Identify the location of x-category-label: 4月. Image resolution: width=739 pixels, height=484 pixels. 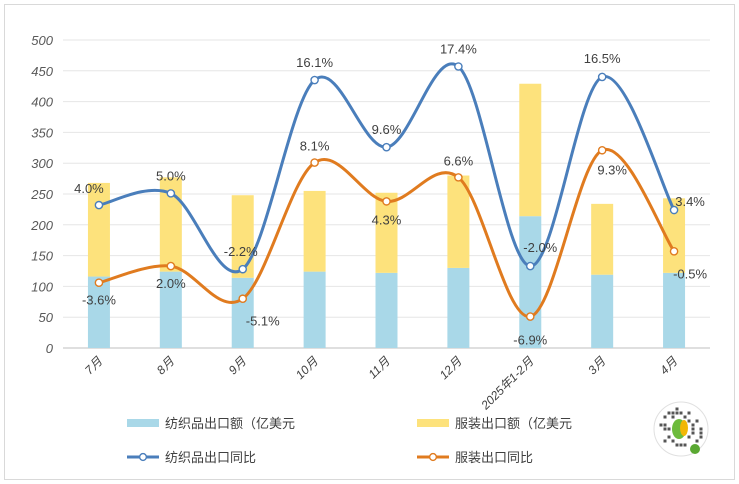
(669, 366).